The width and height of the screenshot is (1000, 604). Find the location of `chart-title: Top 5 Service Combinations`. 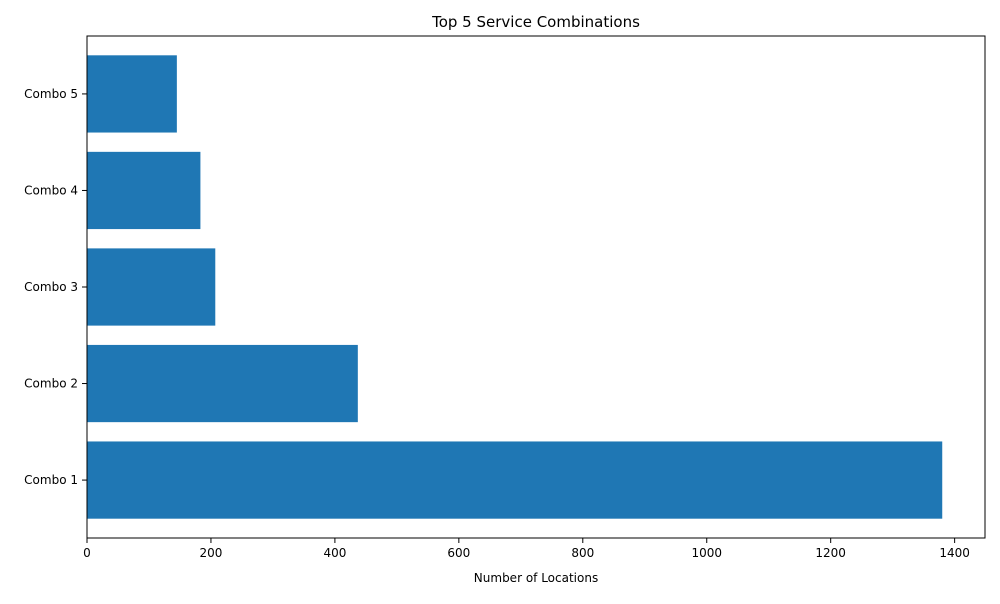

chart-title: Top 5 Service Combinations is located at coordinates (535, 22).